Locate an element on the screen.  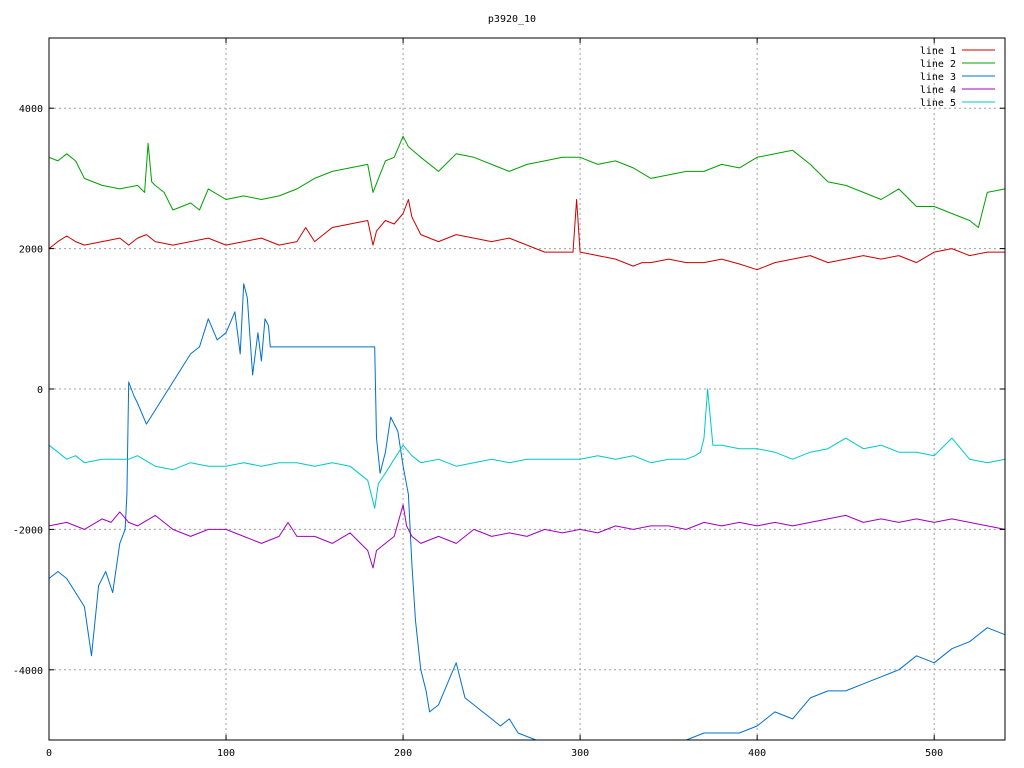
y-tick-label: 4000 is located at coordinates (31, 109).